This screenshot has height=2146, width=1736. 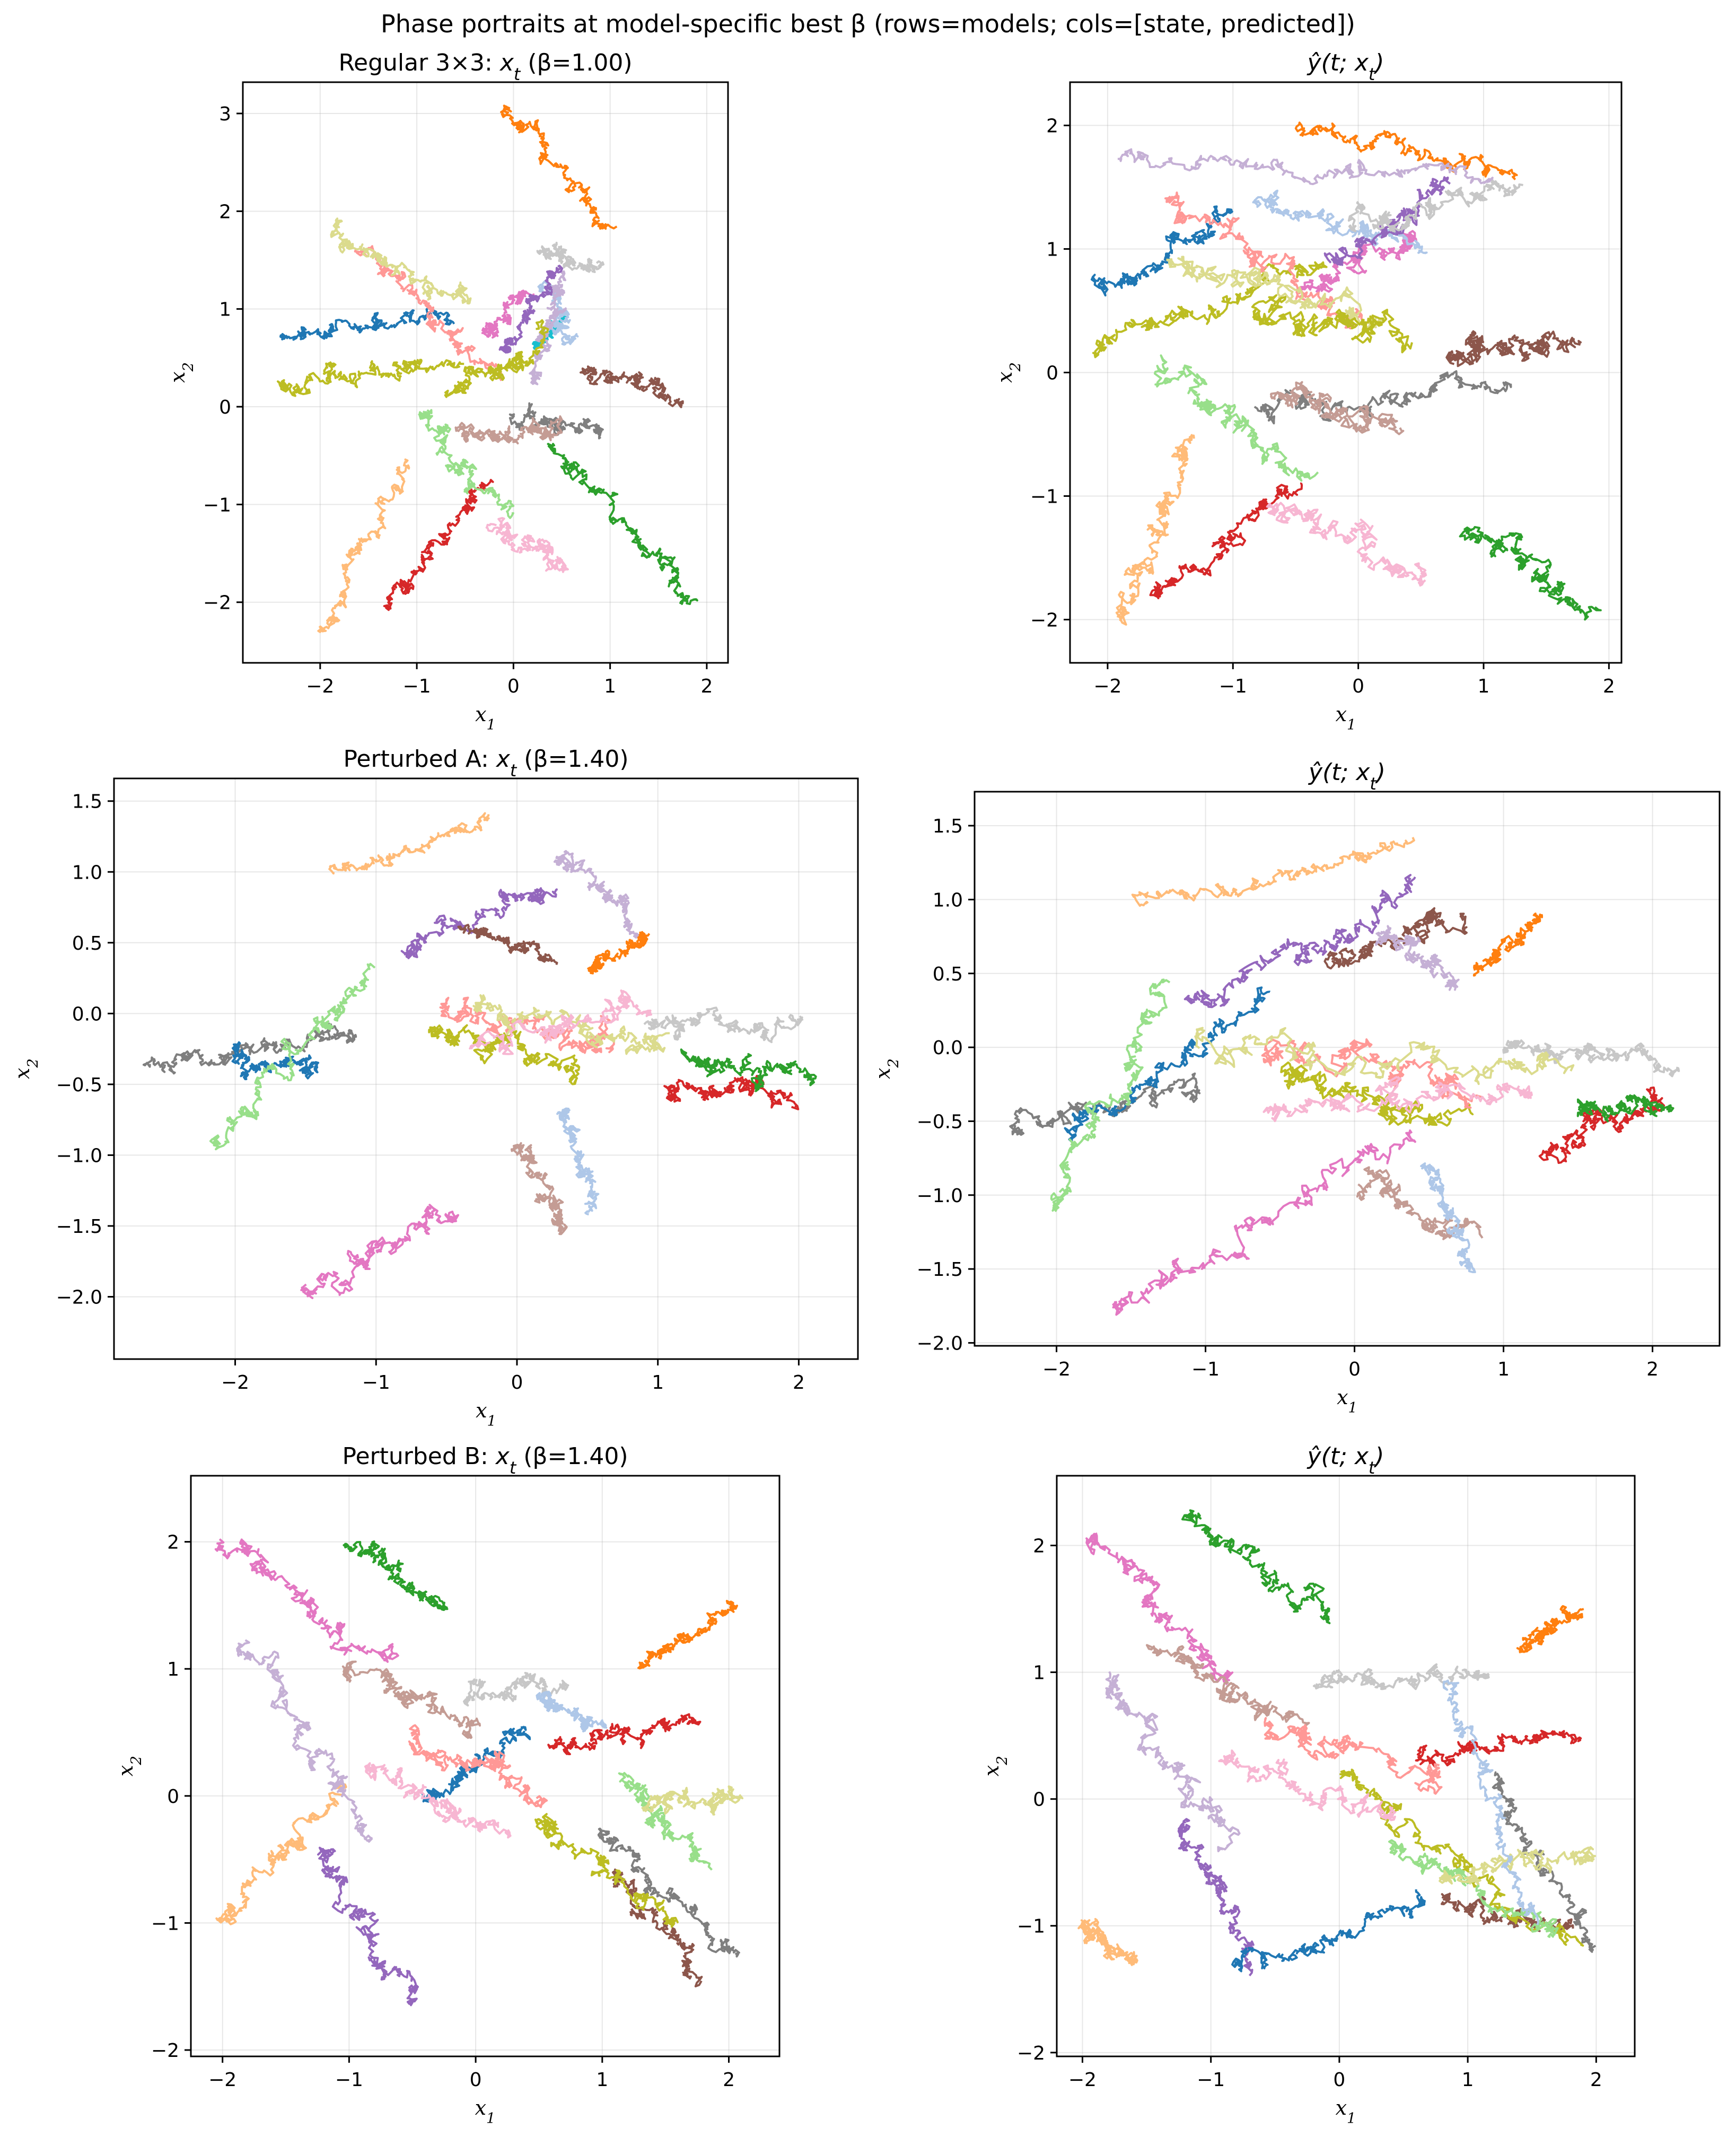 I want to click on y-tick-label: 0, so click(x=225, y=407).